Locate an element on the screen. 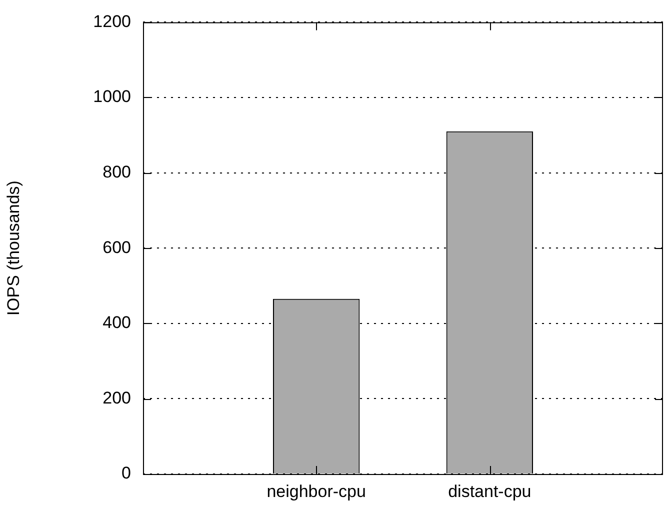 Image resolution: width=671 pixels, height=512 pixels. x-tick-label: distant-cpu is located at coordinates (490, 491).